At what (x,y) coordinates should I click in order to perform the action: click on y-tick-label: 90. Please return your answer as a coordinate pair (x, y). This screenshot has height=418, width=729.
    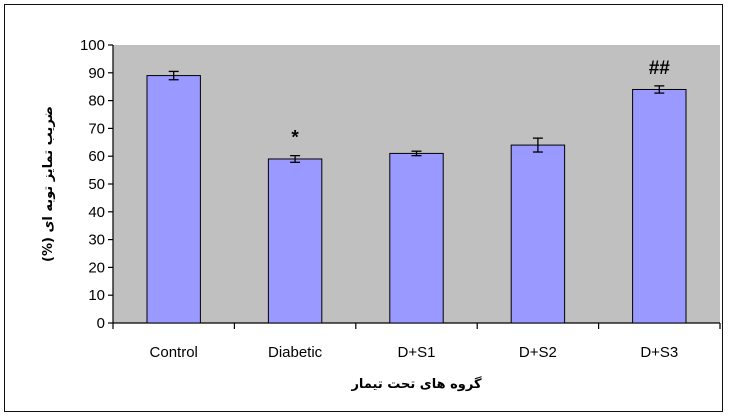
    Looking at the image, I should click on (96, 73).